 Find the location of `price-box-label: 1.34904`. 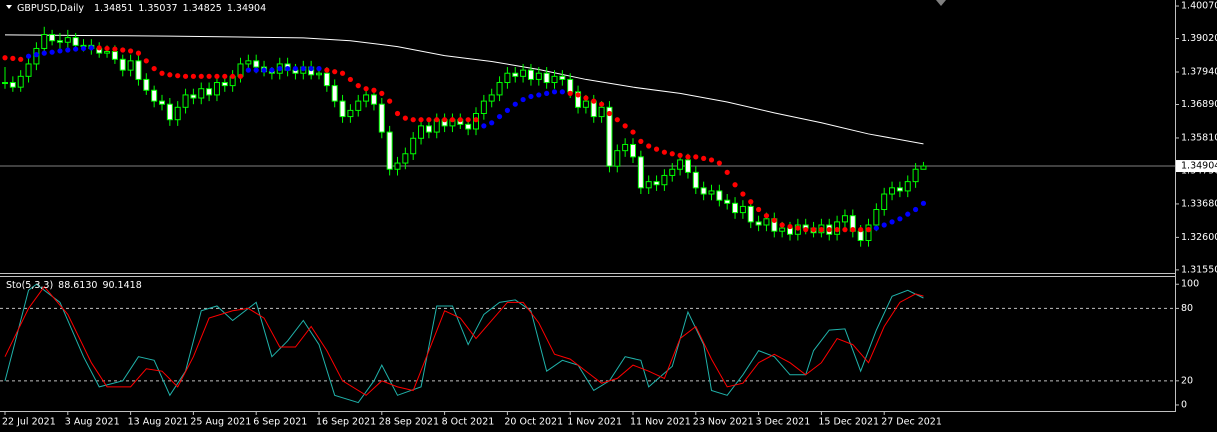

price-box-label: 1.34904 is located at coordinates (1199, 166).